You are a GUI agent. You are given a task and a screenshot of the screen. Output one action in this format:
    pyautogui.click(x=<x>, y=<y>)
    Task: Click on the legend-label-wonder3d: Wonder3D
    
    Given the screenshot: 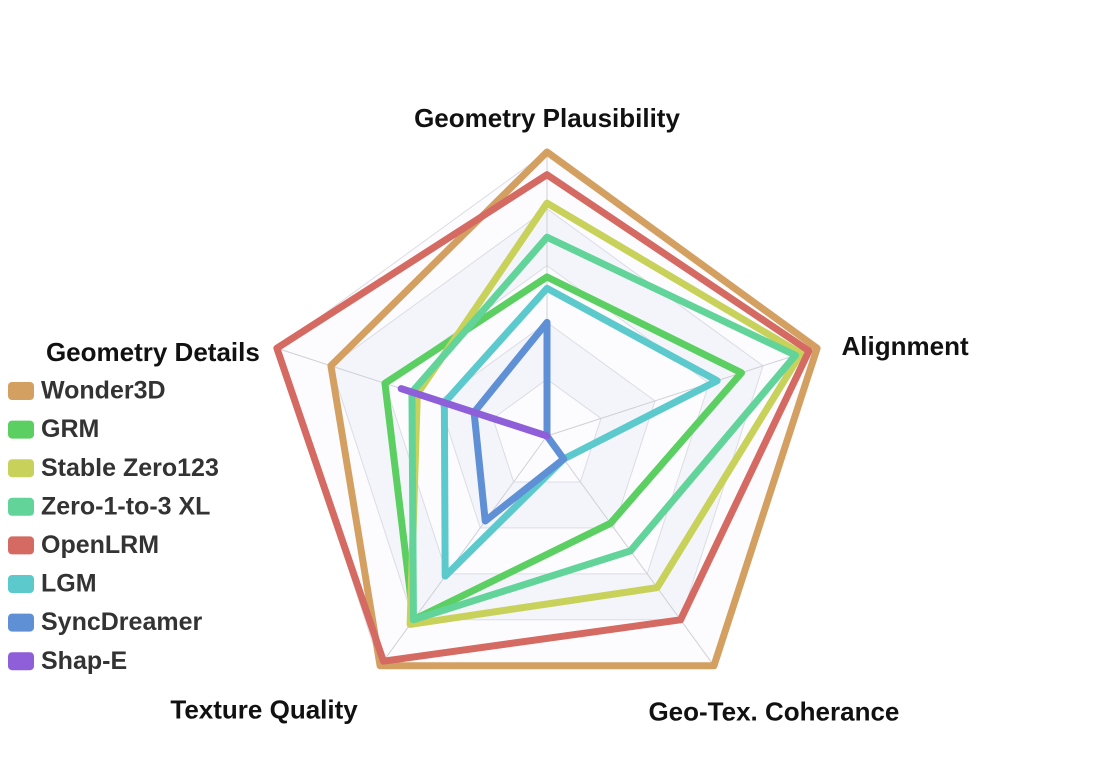 What is the action you would take?
    pyautogui.click(x=103, y=391)
    